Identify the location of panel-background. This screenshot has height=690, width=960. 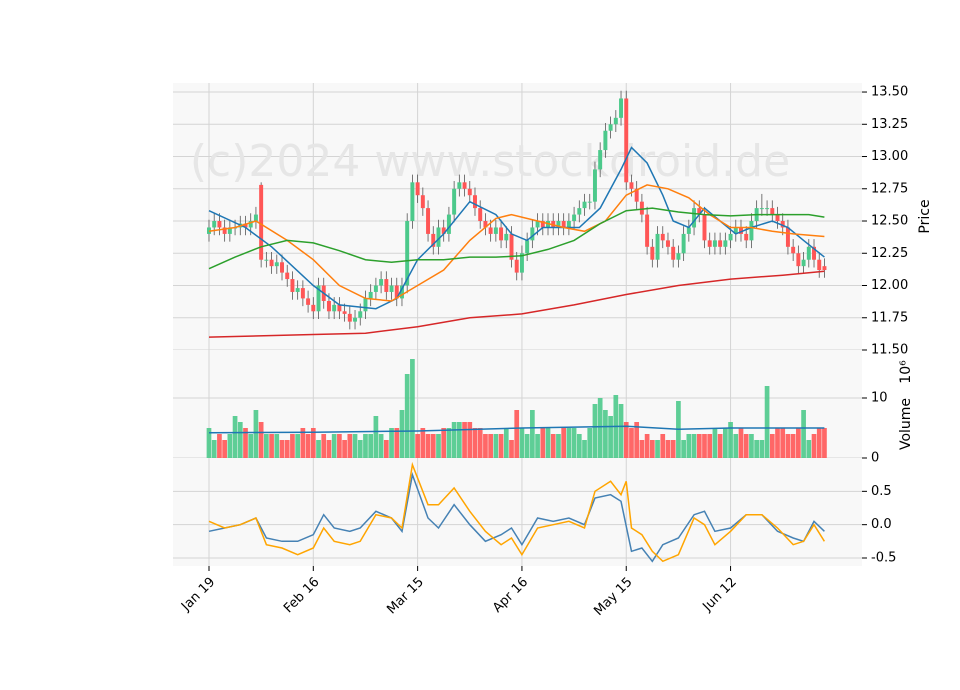
(517, 512).